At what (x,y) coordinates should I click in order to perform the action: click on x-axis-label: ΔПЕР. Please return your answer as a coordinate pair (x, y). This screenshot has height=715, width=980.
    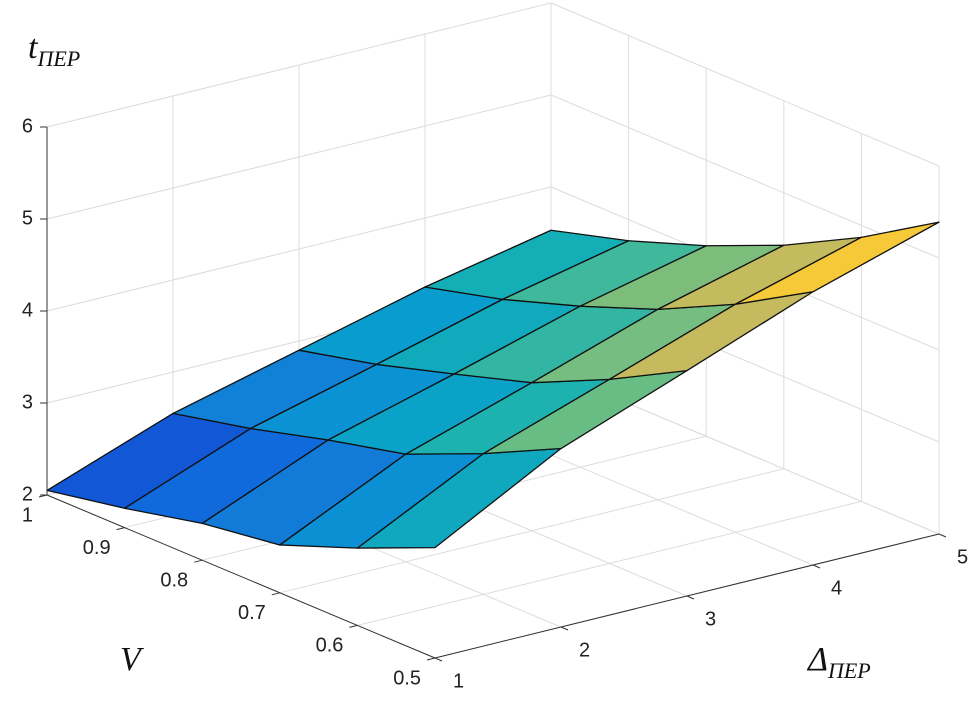
    Looking at the image, I should click on (838, 662).